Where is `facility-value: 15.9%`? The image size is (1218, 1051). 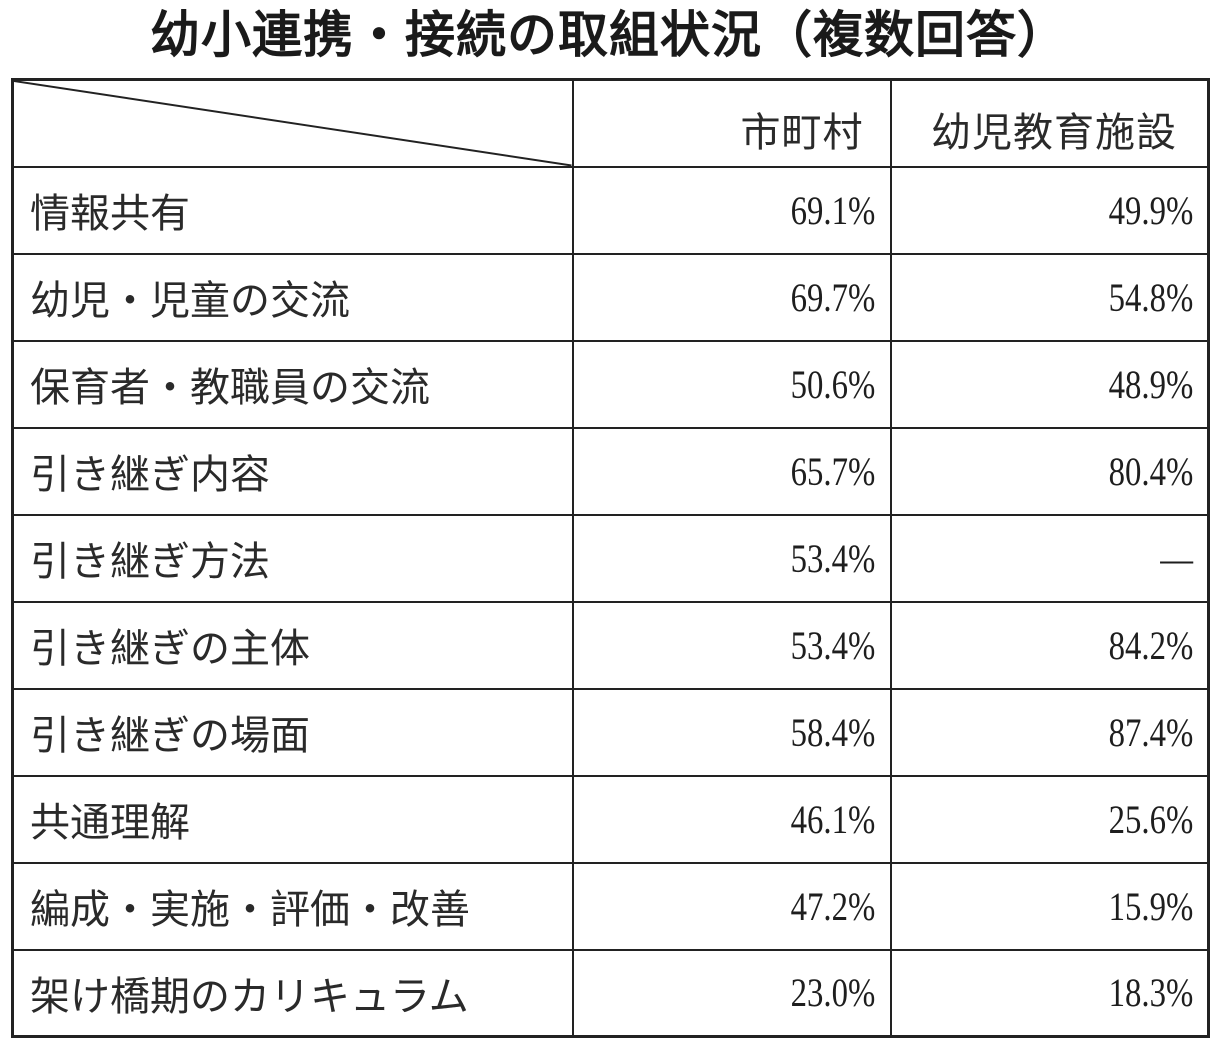 facility-value: 15.9% is located at coordinates (1049, 906).